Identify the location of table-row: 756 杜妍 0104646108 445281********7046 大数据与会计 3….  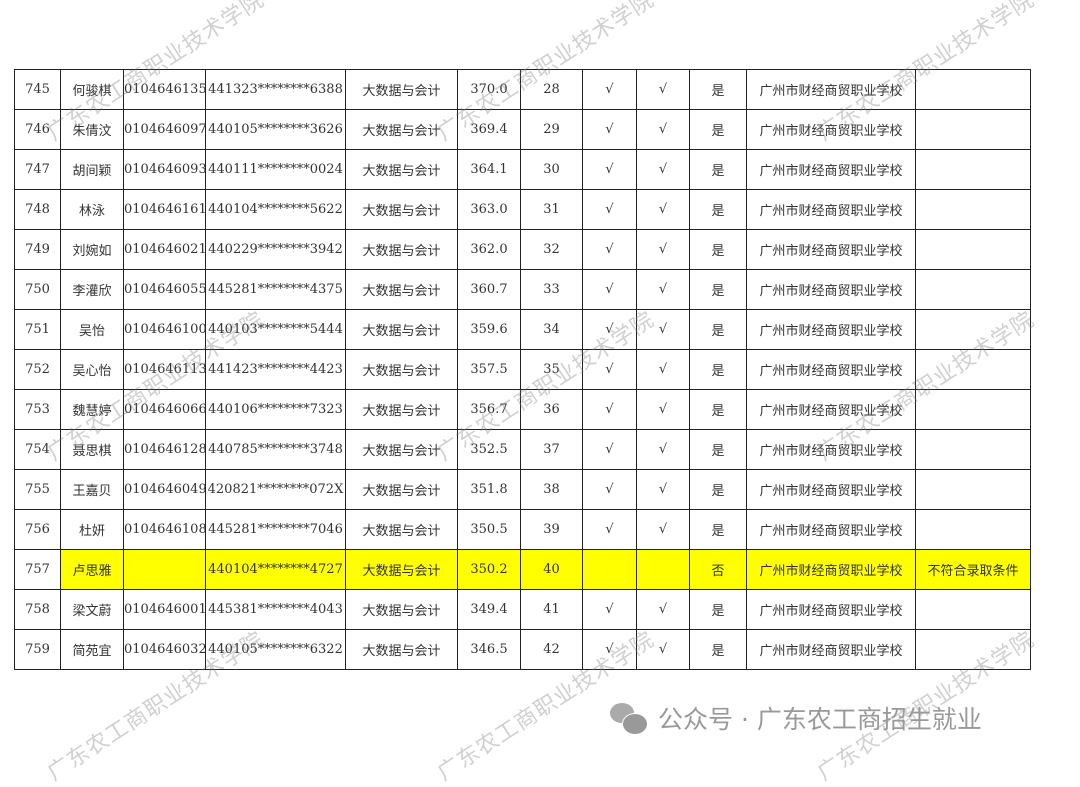
(522, 529).